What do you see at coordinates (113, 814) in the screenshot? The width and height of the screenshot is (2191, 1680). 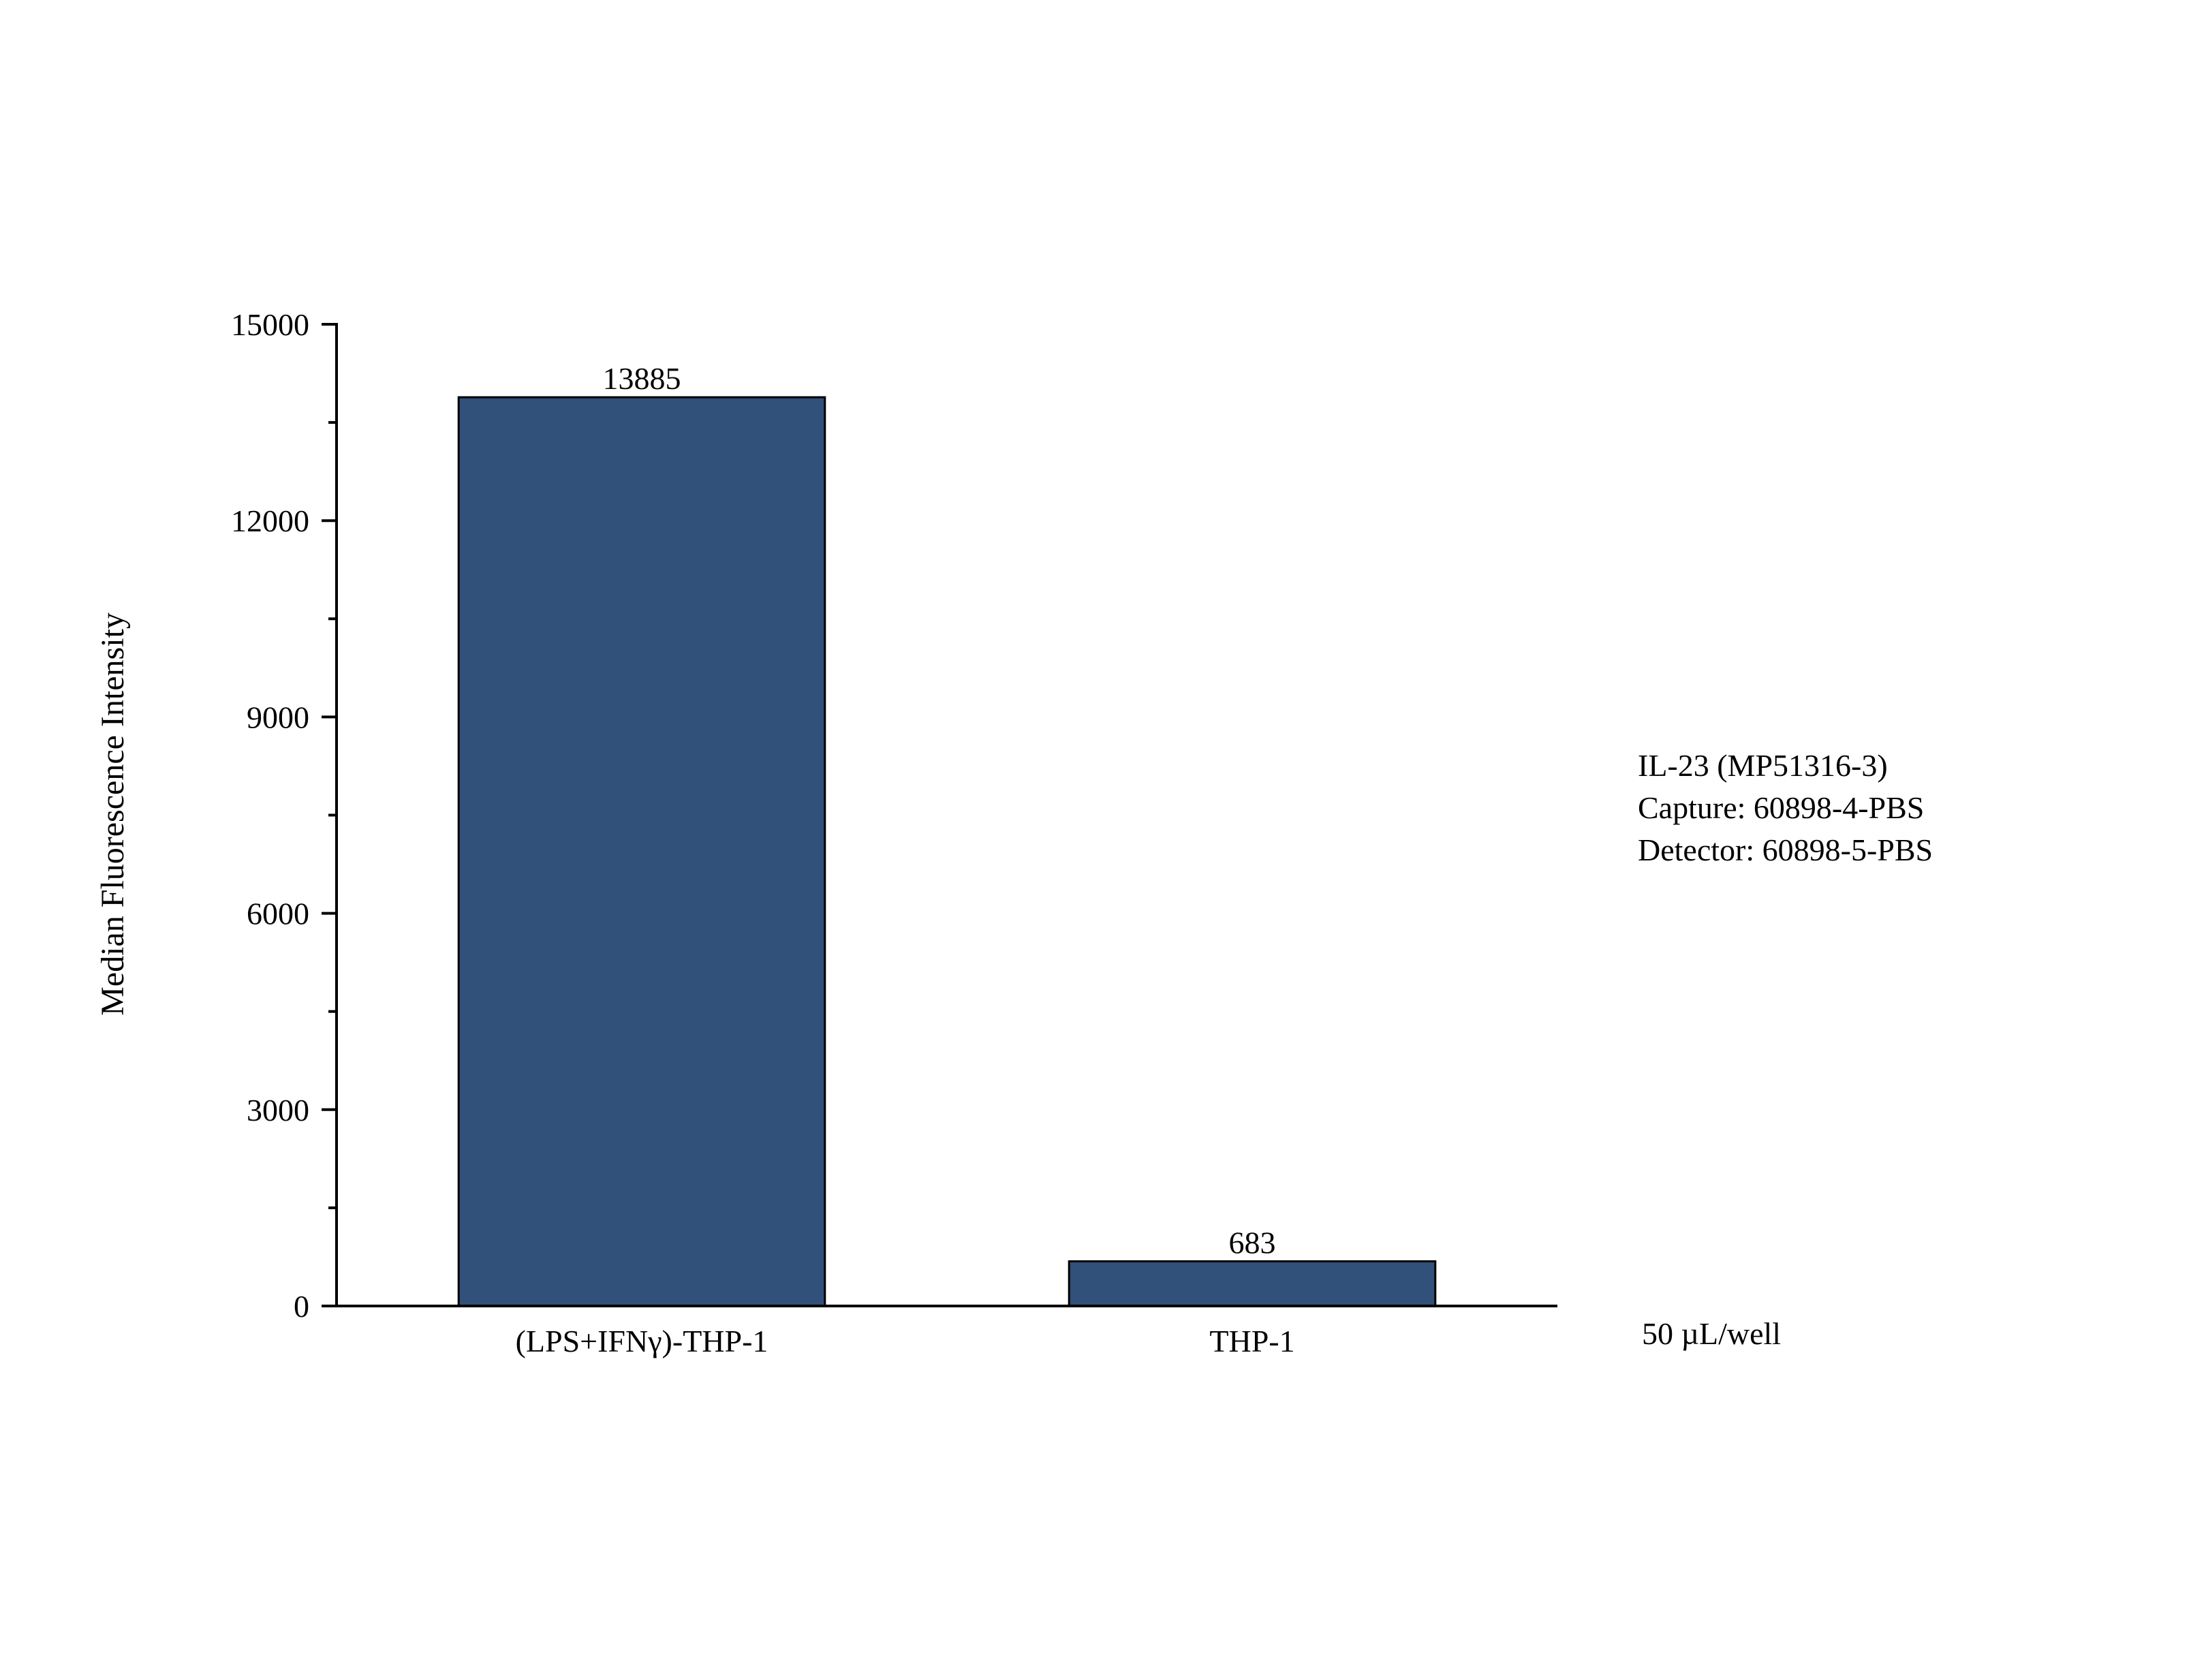 I see `y-axis-label: Median Fluorescence Intensity` at bounding box center [113, 814].